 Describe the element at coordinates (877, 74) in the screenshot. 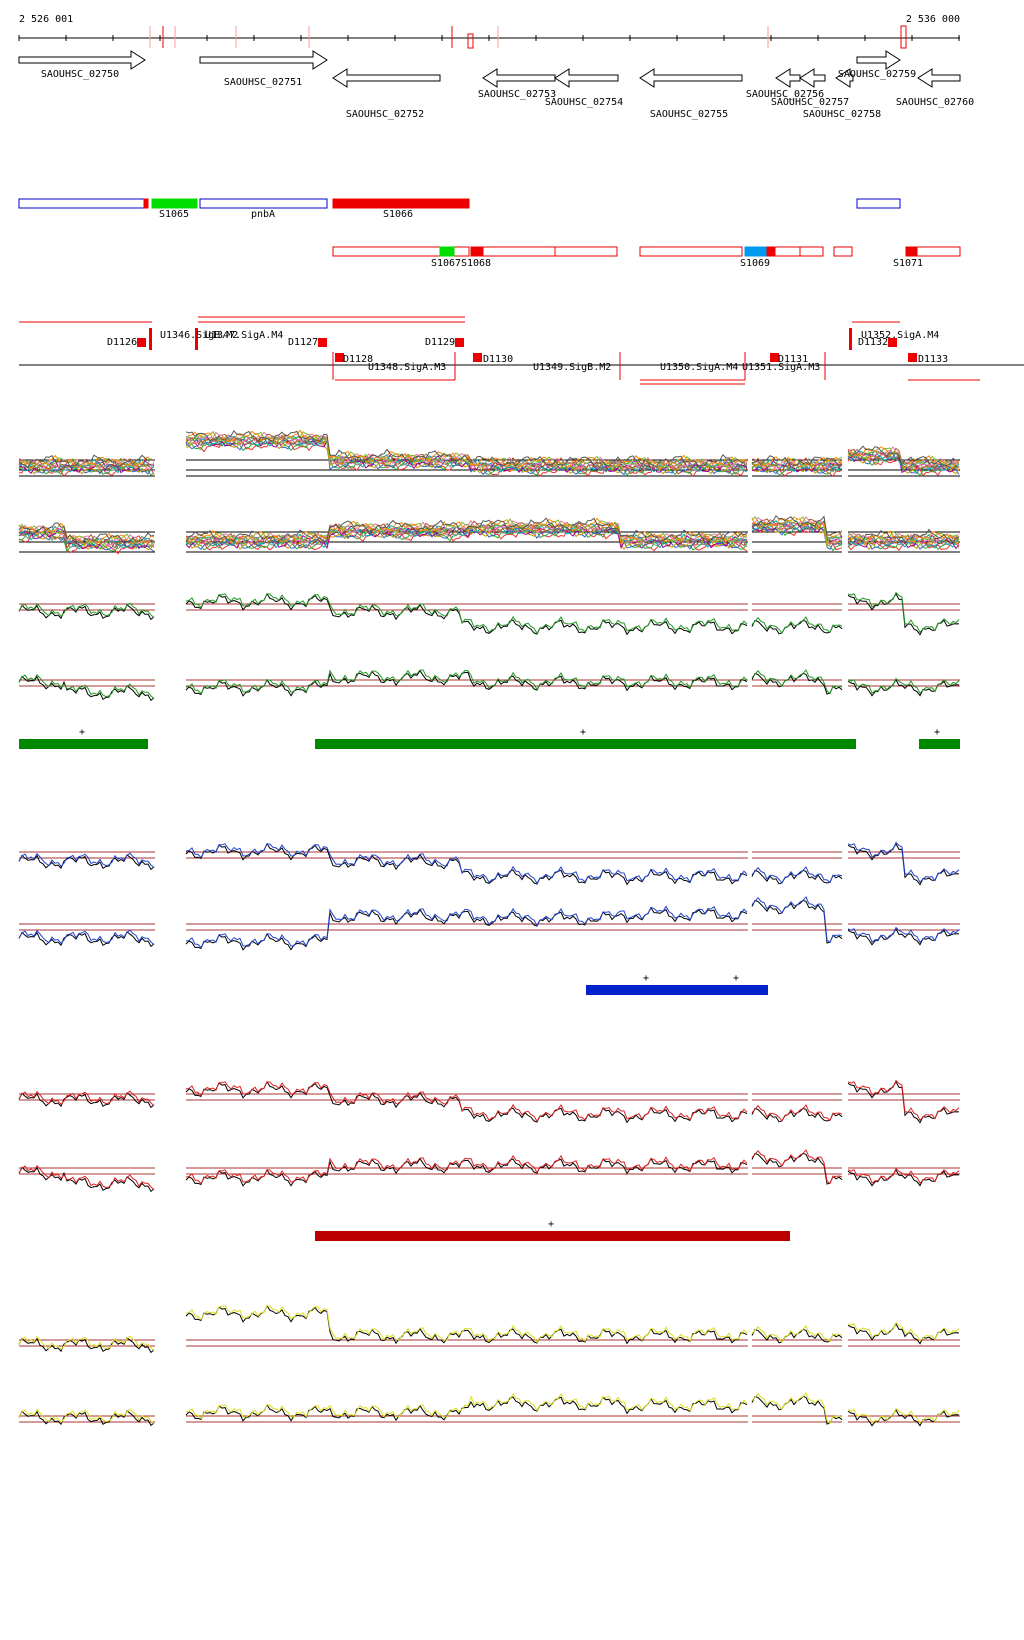

I see `gene-label: SAOUHSC_02759` at that location.